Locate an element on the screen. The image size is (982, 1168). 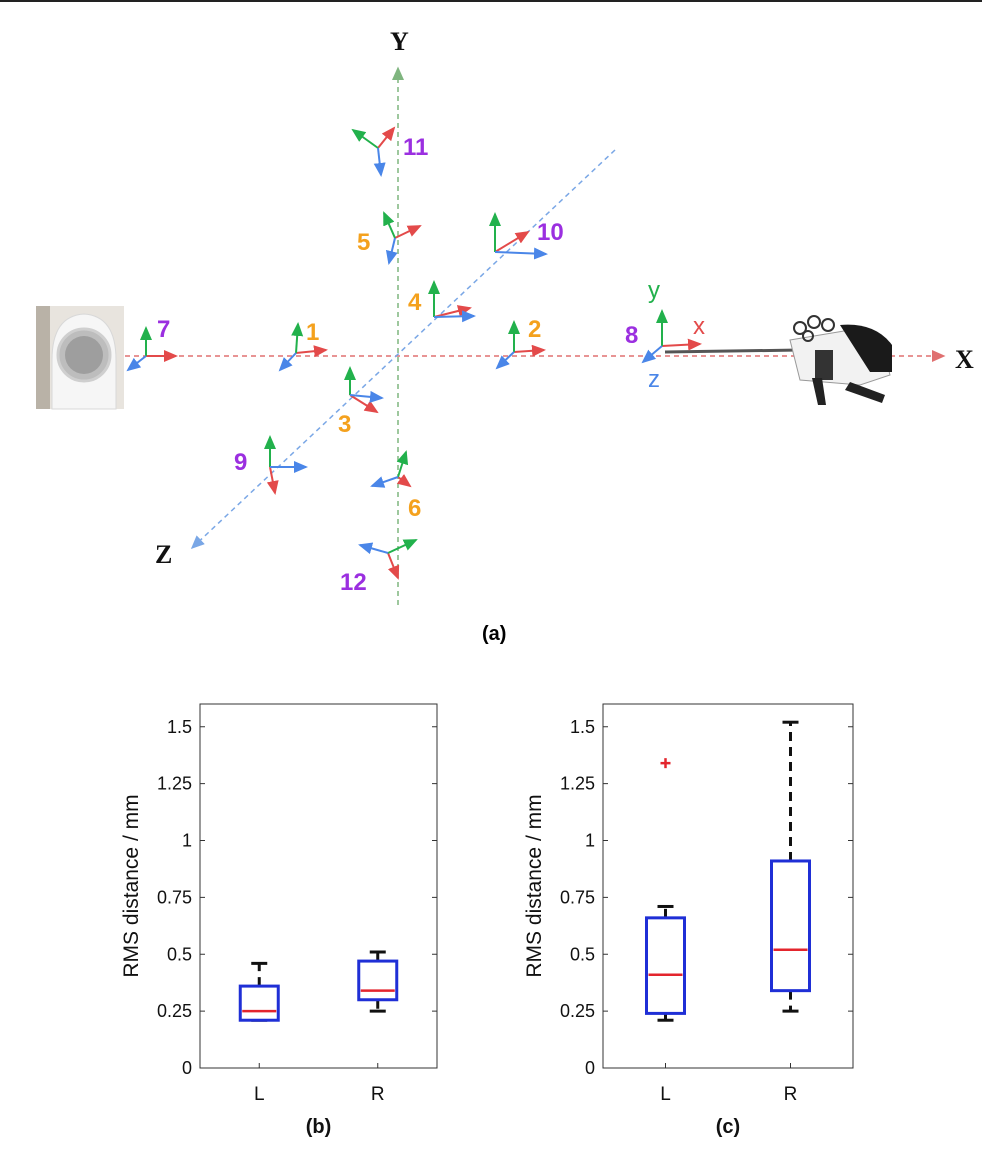
caption-a: (a) is located at coordinates (494, 634).